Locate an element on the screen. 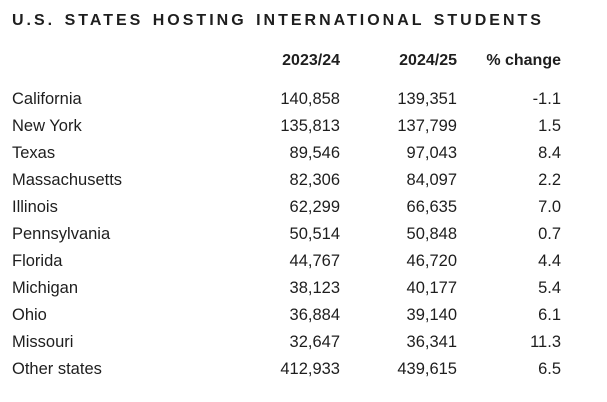 This screenshot has width=607, height=402. table-row: California 140,858 139,351 -1.1 is located at coordinates (286, 99).